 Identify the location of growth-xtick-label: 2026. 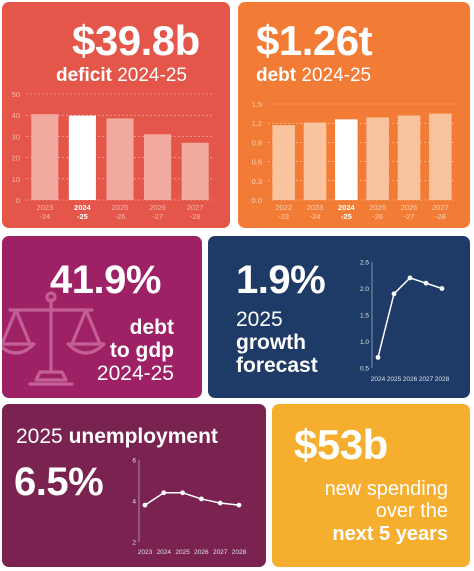
(410, 379).